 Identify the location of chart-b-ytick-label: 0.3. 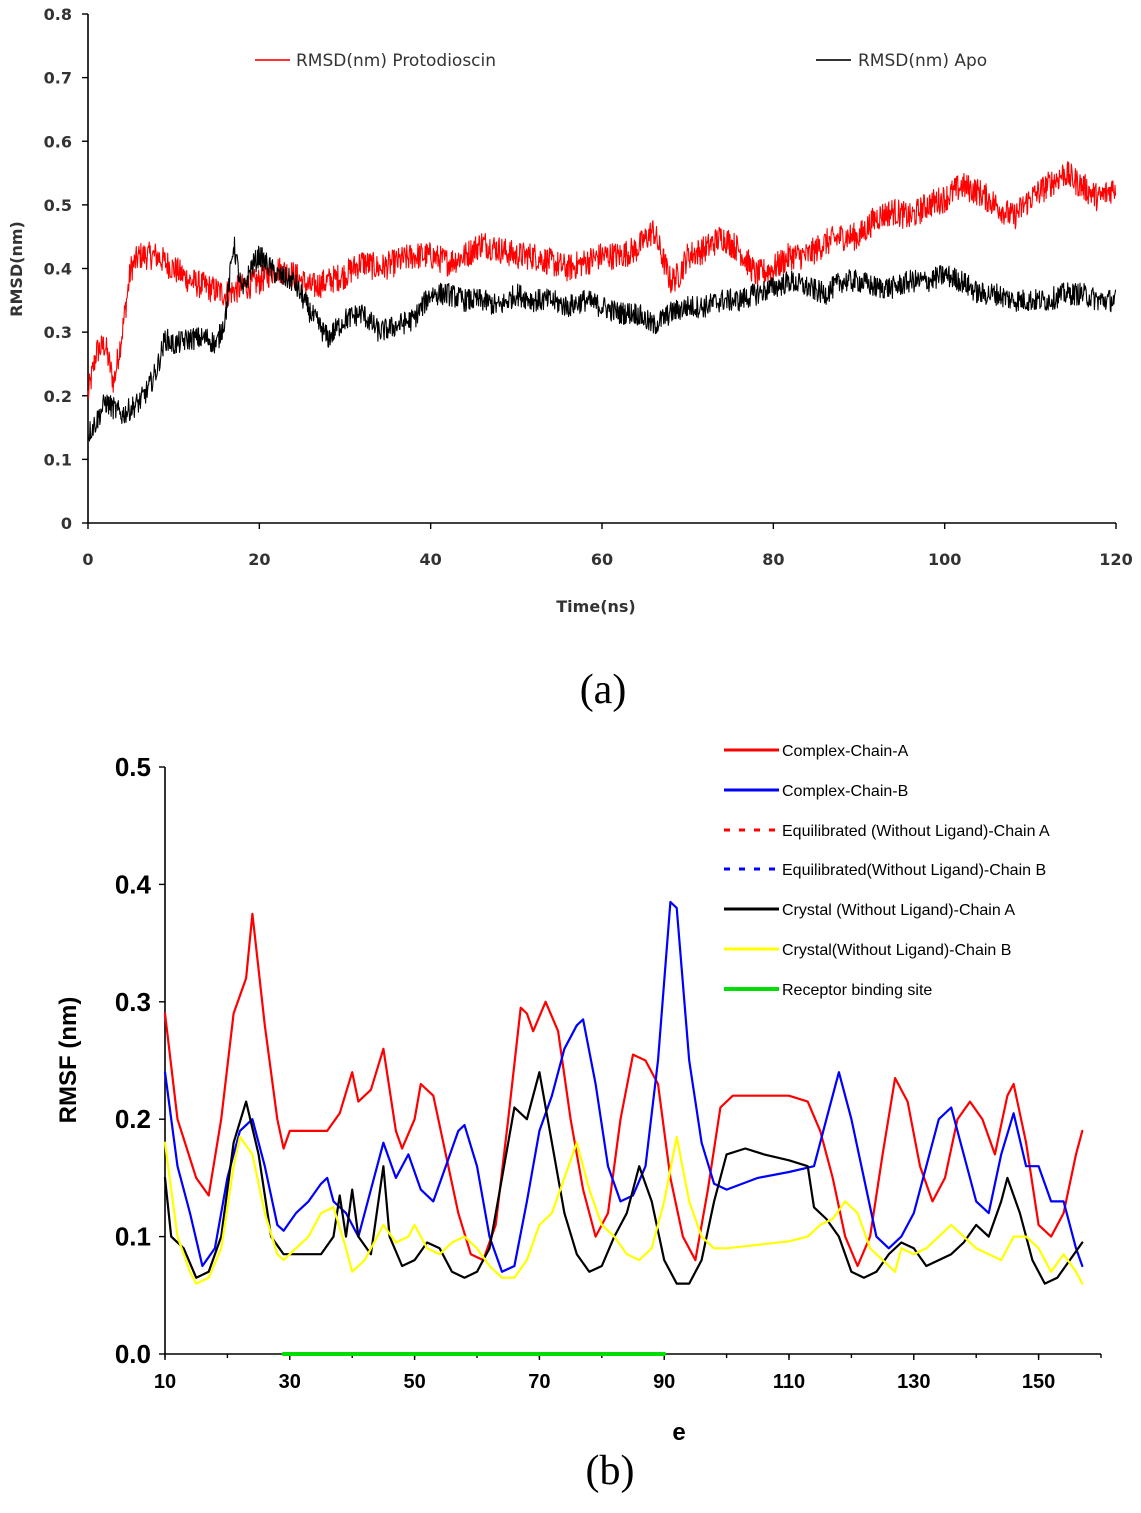
(133, 1002).